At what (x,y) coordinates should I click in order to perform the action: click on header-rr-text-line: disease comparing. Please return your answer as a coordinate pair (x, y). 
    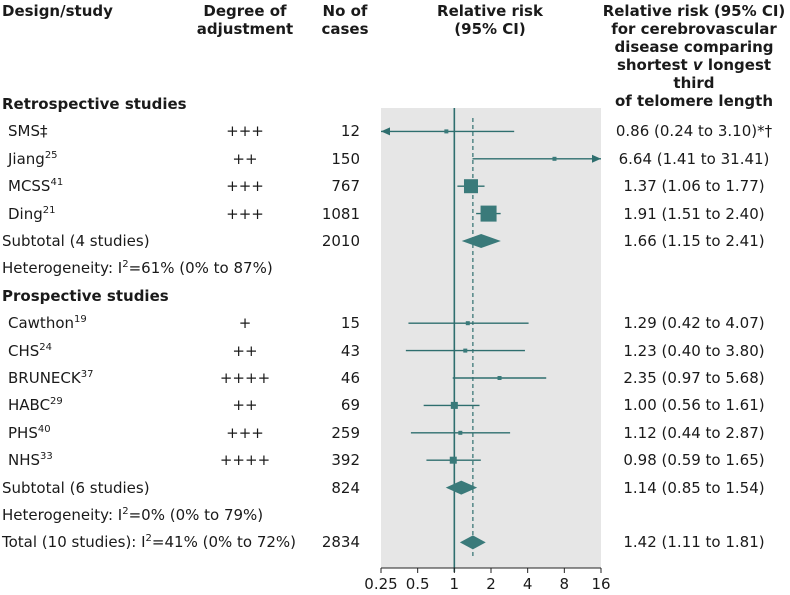
    Looking at the image, I should click on (694, 47).